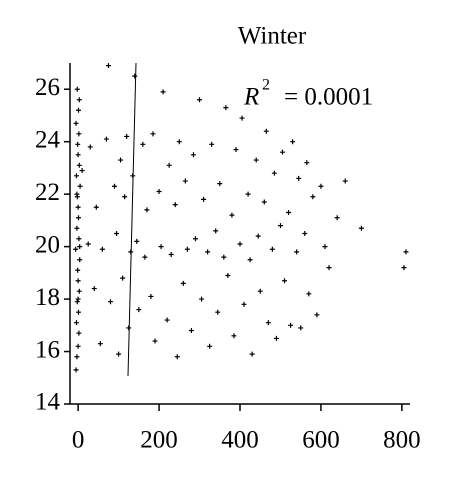  What do you see at coordinates (402, 440) in the screenshot?
I see `x-tick-label: 800` at bounding box center [402, 440].